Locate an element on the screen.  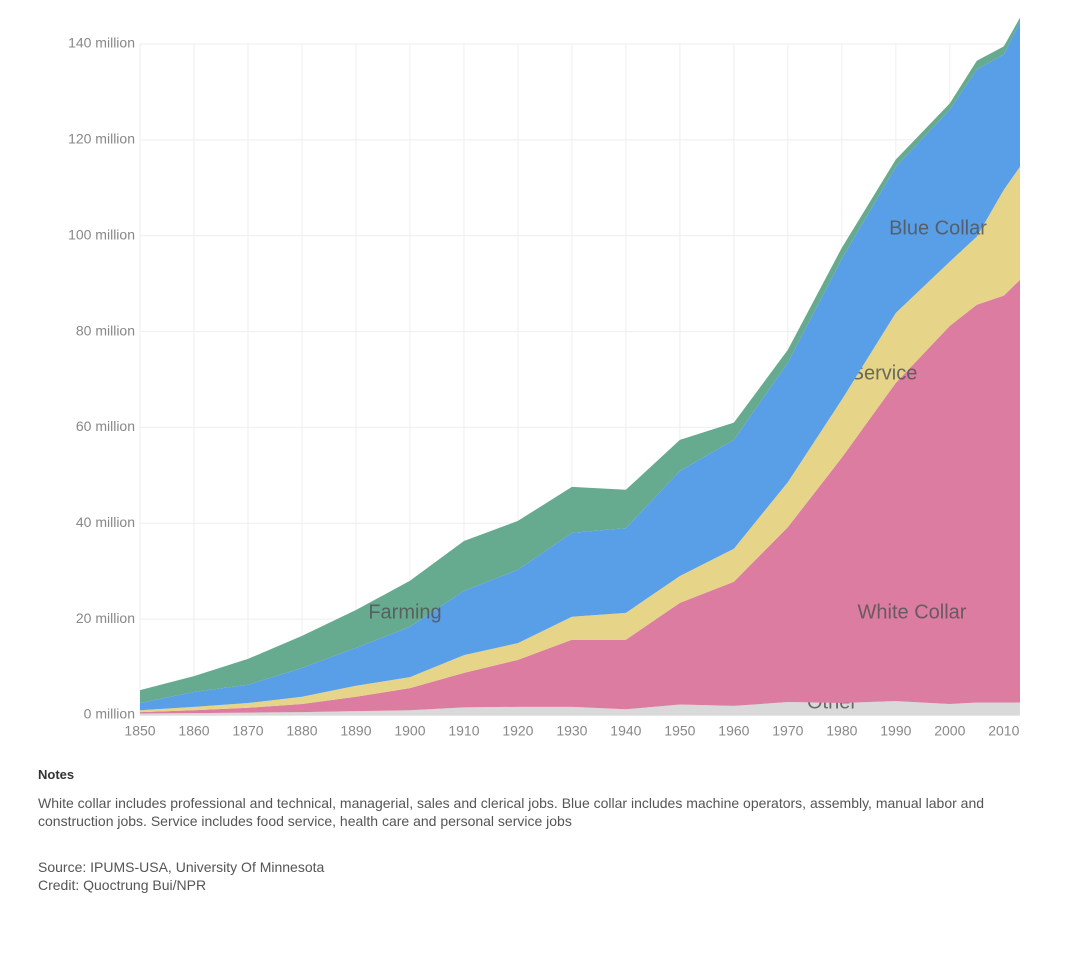
y-tick-label: 100 million is located at coordinates (101, 234).